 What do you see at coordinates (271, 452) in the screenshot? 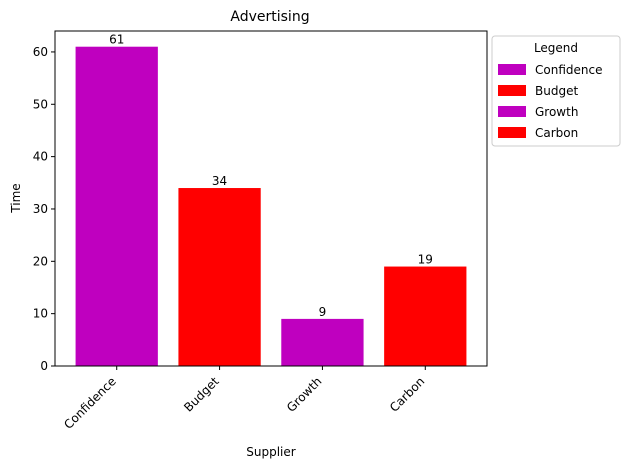
I see `x-axis-label: Supplier` at bounding box center [271, 452].